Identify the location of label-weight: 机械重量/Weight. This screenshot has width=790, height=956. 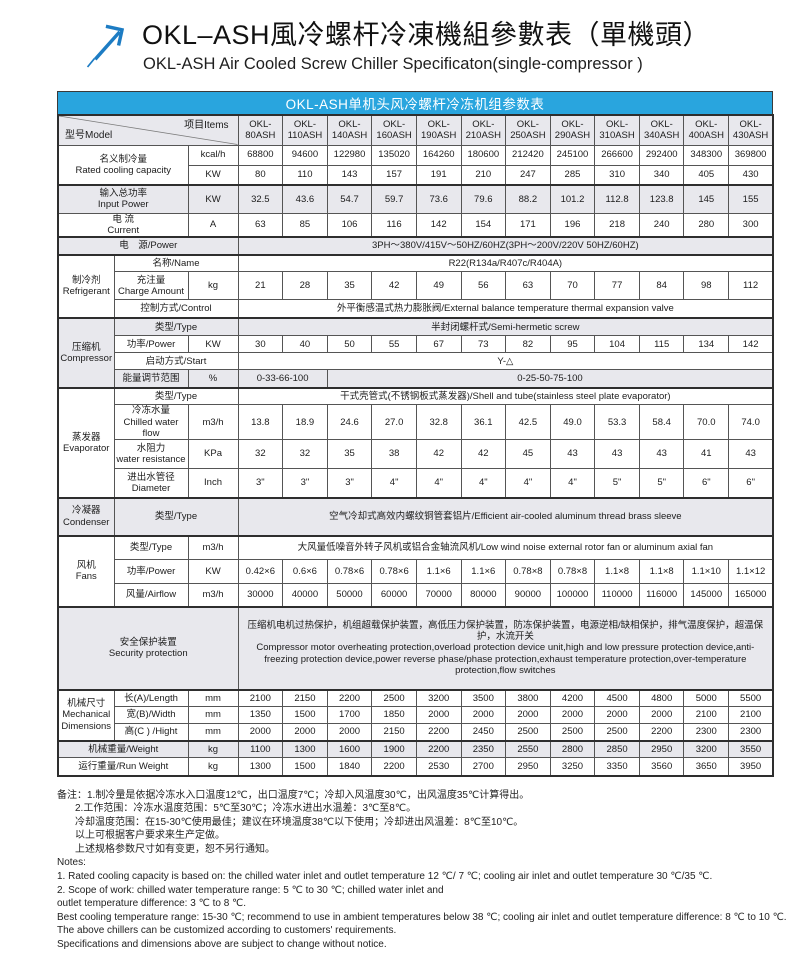
(123, 749).